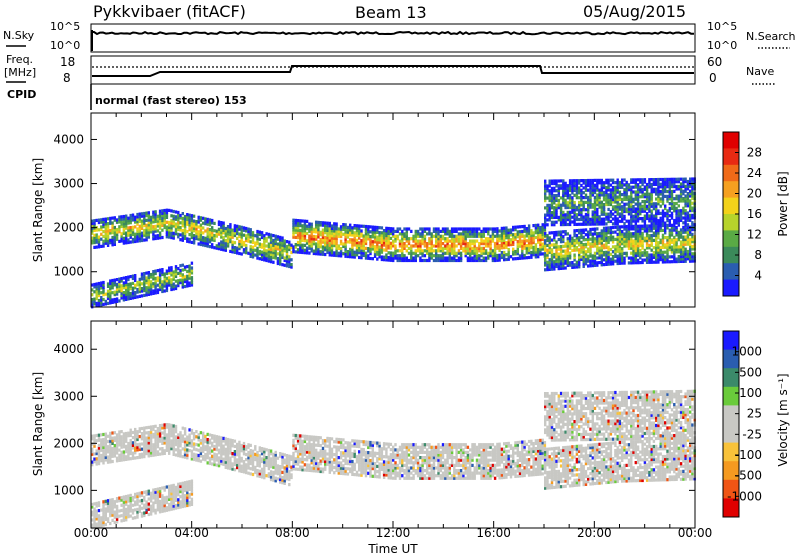  Describe the element at coordinates (760, 71) in the screenshot. I see `nave-label: Nave` at that location.